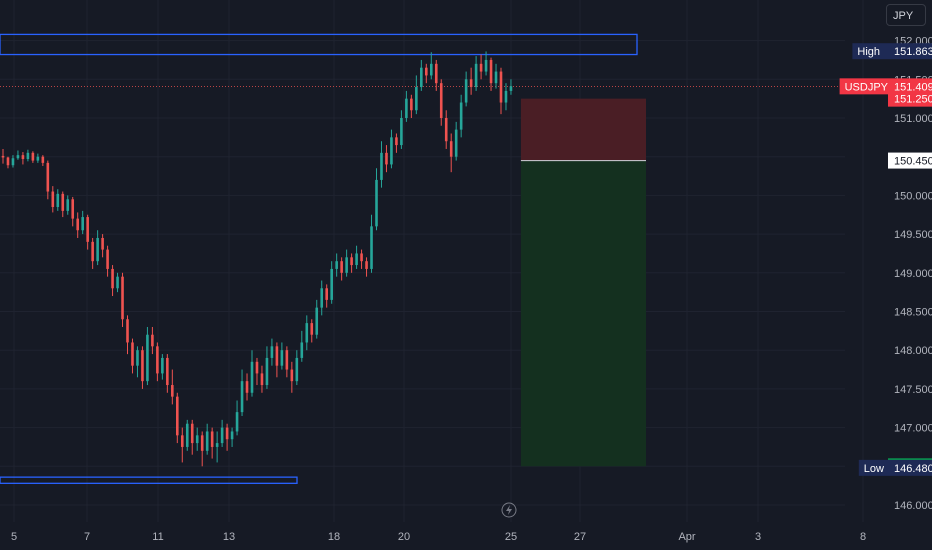 Image resolution: width=932 pixels, height=550 pixels. I want to click on entry-tag-value: 150.450, so click(913, 162).